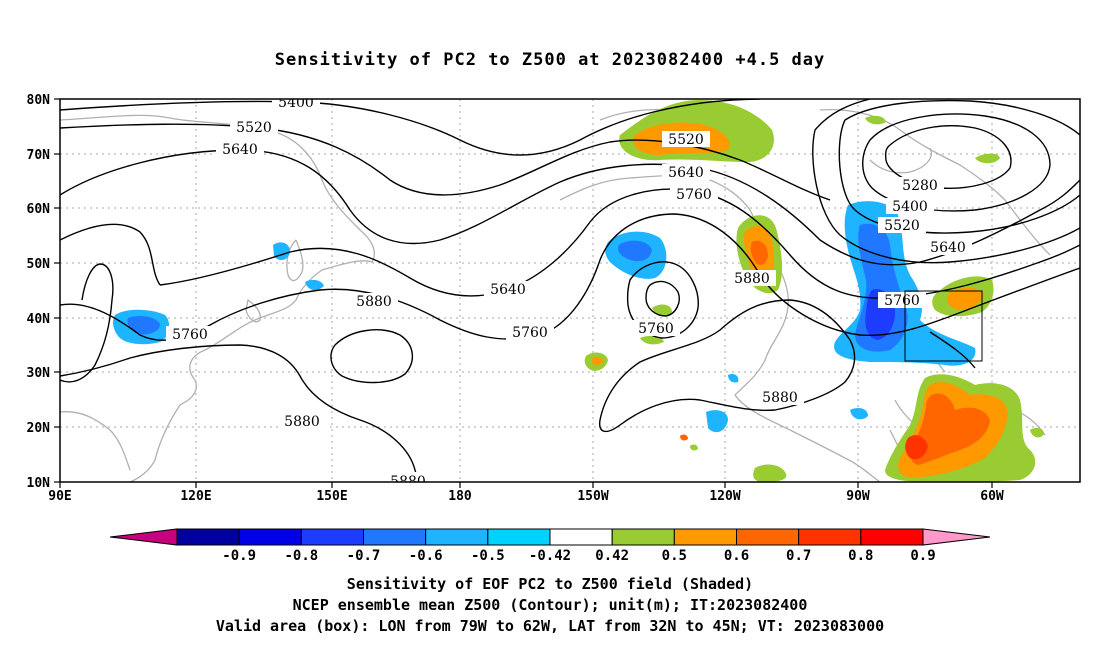 This screenshot has width=1100, height=650. I want to click on lat-label: 60N, so click(39, 209).